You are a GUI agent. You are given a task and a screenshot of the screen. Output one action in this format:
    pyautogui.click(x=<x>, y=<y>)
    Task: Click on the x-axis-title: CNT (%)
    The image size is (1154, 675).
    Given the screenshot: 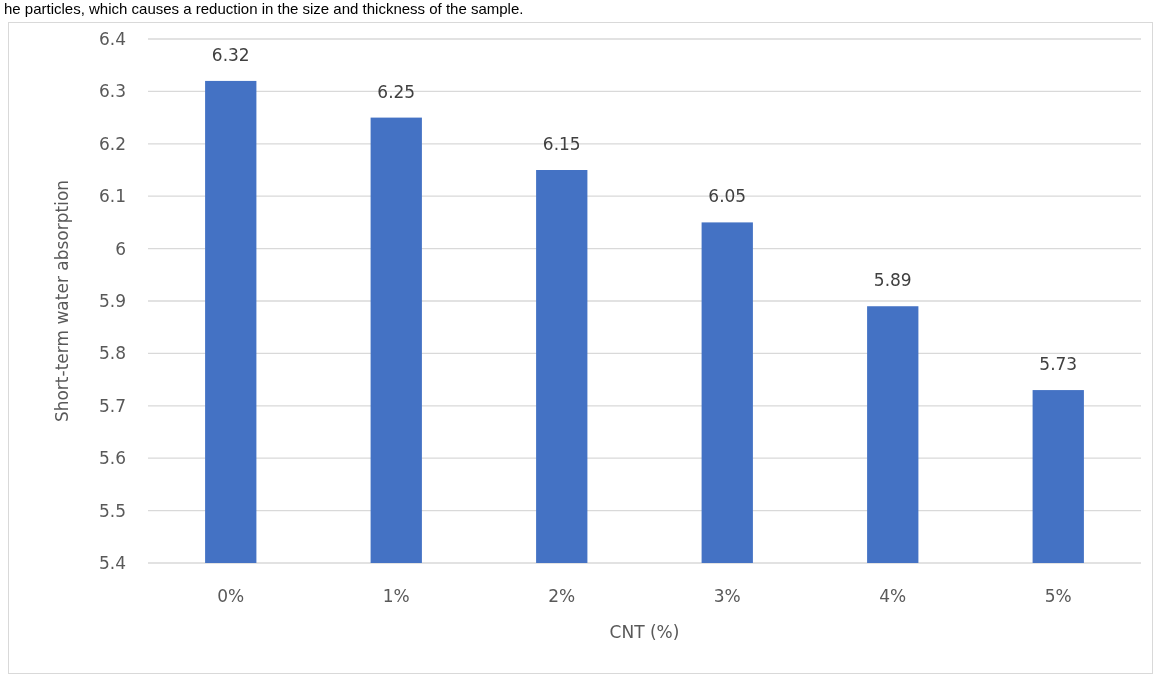 What is the action you would take?
    pyautogui.click(x=644, y=632)
    